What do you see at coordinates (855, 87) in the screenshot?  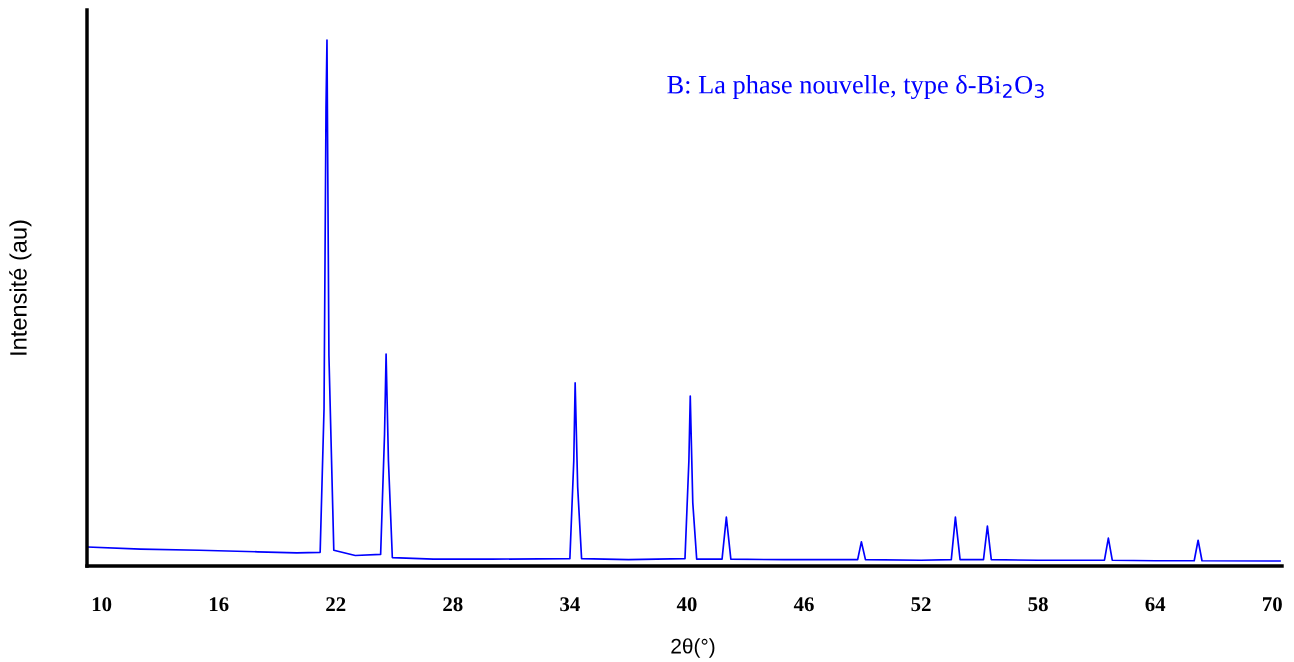 I see `annotation: B: La phase nouvelle, type δ-Bi$_{2}$O$_{3}$` at bounding box center [855, 87].